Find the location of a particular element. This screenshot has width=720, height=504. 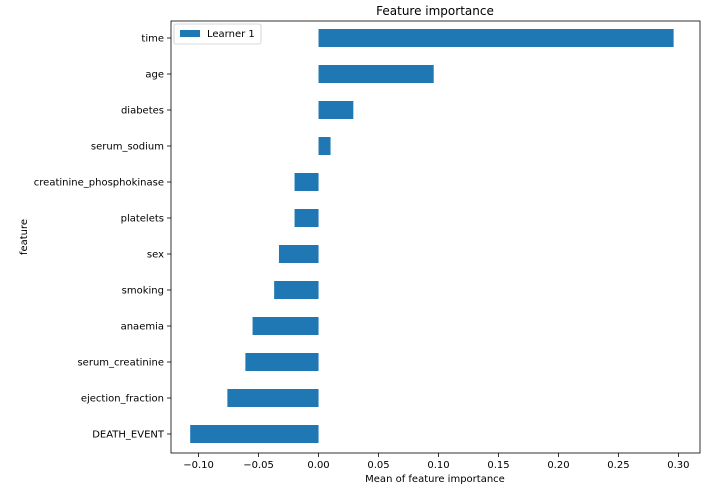

bar-anaemia is located at coordinates (285, 326).